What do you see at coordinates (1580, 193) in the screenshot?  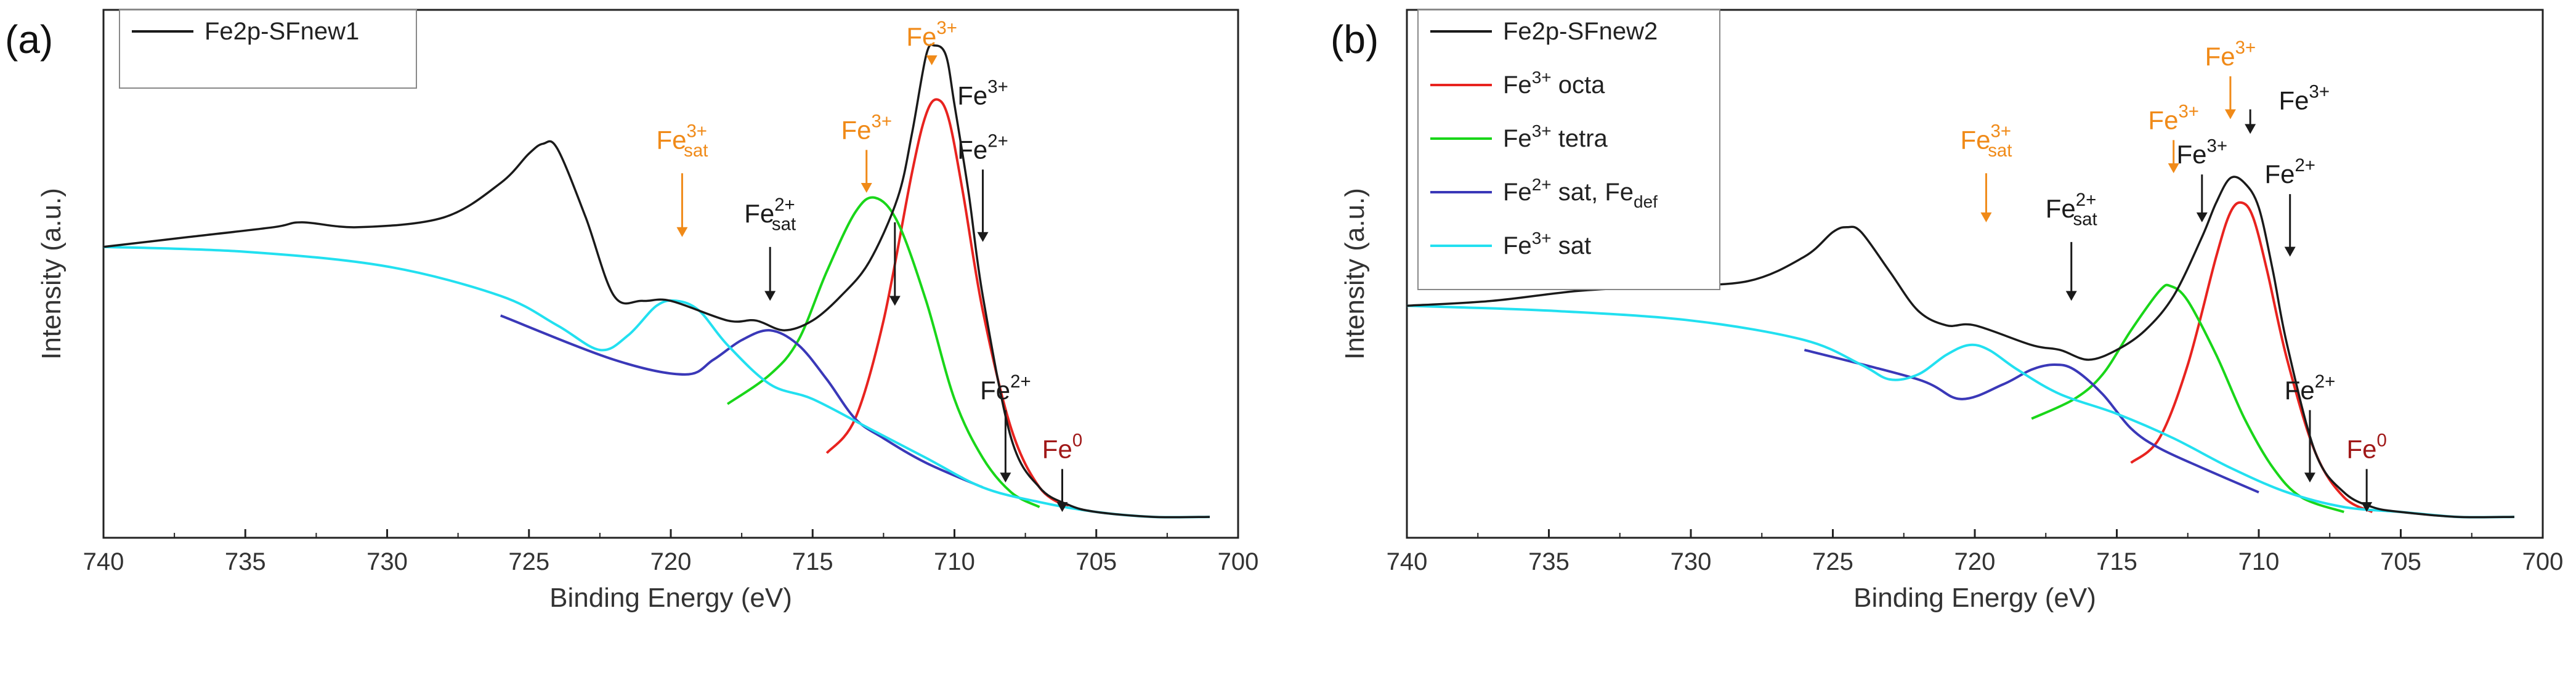 I see `legend-entry: Fe2+ sat, Fedef` at bounding box center [1580, 193].